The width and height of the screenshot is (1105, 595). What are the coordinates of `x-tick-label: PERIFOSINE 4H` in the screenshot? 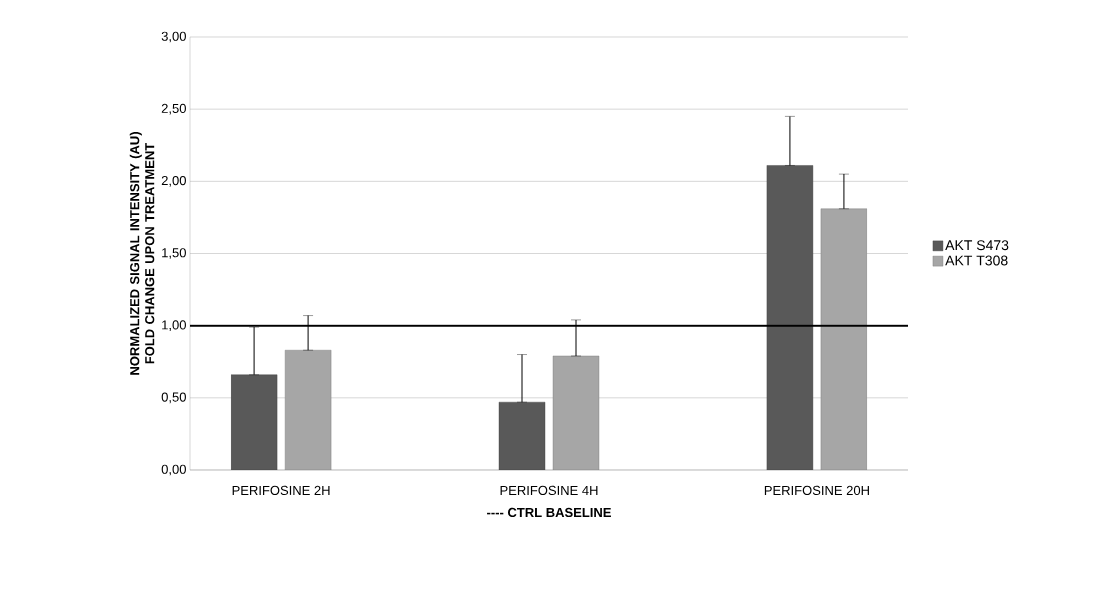 It's located at (549, 490).